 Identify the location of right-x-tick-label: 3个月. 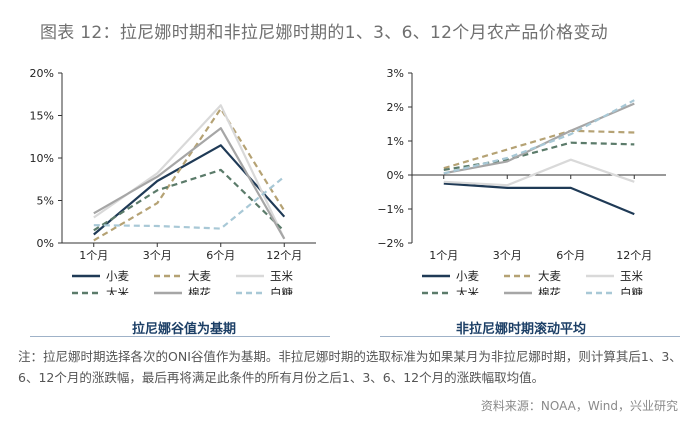
(507, 255).